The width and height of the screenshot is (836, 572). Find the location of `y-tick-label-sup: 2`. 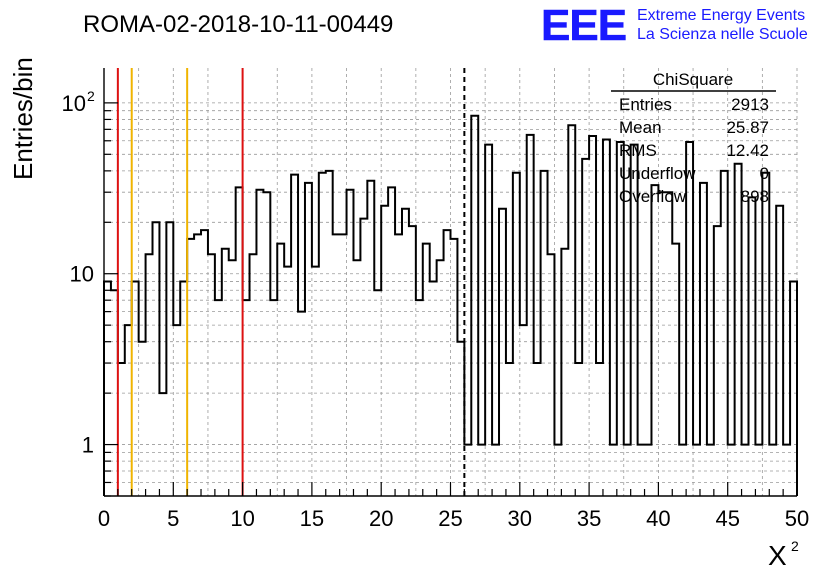

y-tick-label-sup: 2 is located at coordinates (91, 96).